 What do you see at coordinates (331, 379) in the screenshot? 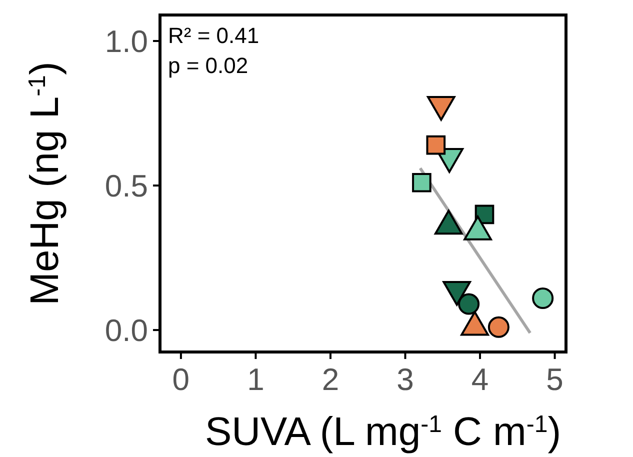
I see `x-tick-label: 2` at bounding box center [331, 379].